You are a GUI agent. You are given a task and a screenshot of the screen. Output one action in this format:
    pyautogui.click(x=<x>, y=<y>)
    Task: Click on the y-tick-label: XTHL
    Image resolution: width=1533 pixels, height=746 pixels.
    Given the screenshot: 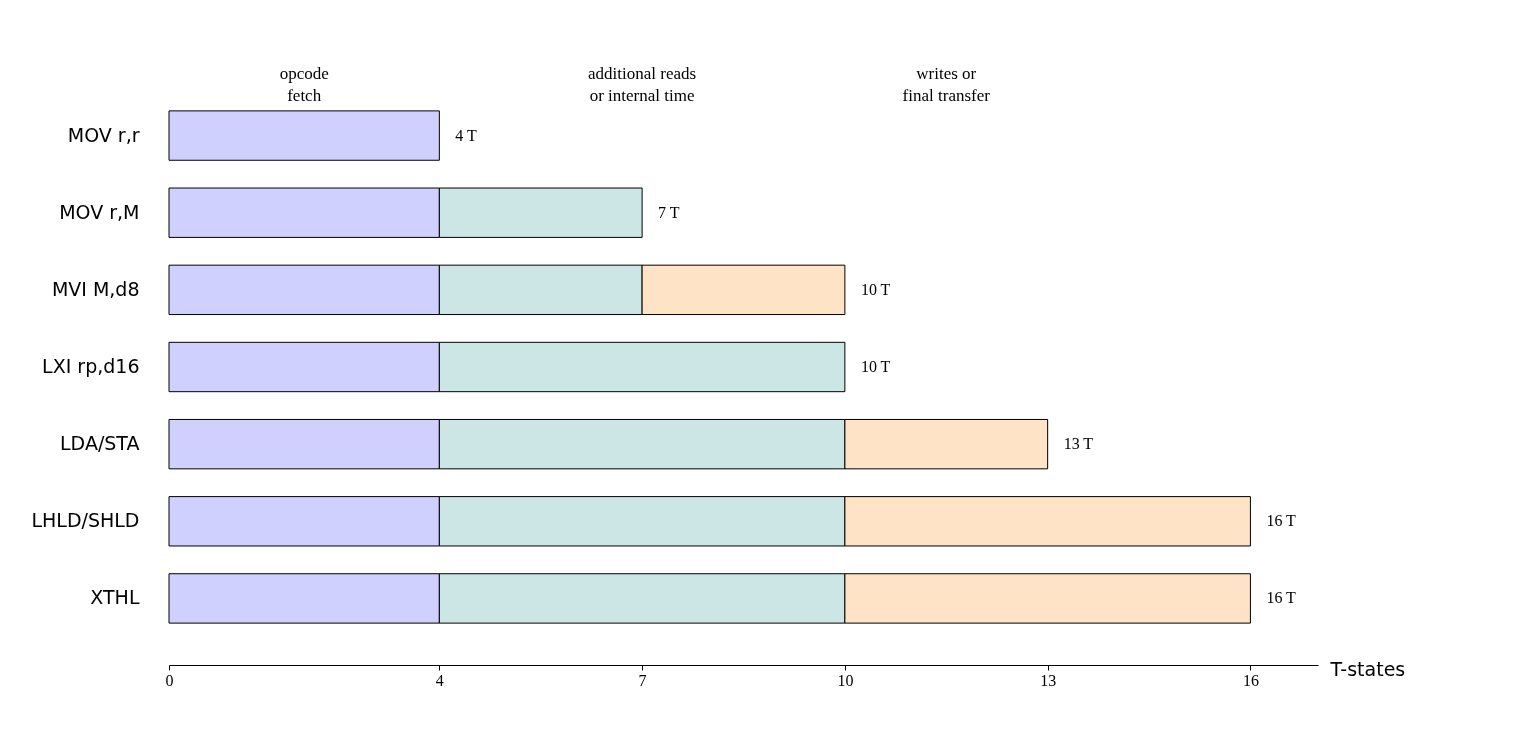 What is the action you would take?
    pyautogui.click(x=115, y=597)
    